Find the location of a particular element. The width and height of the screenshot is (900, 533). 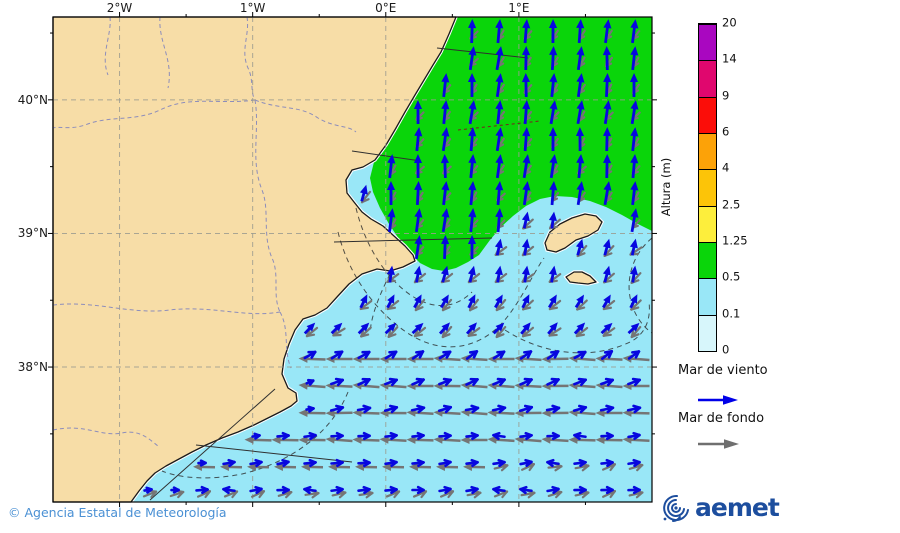

aemet-logo-text: aemet is located at coordinates (737, 507).